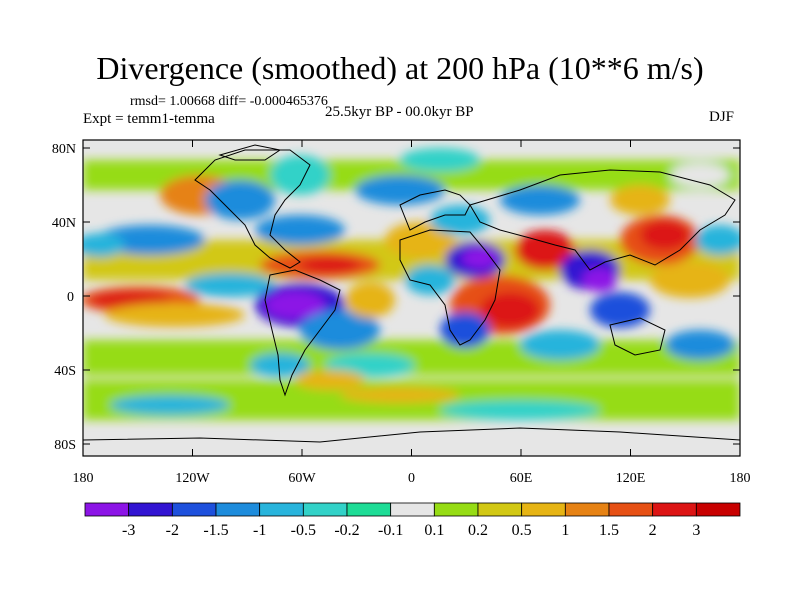  Describe the element at coordinates (128, 530) in the screenshot. I see `colorbar-label: -3` at that location.